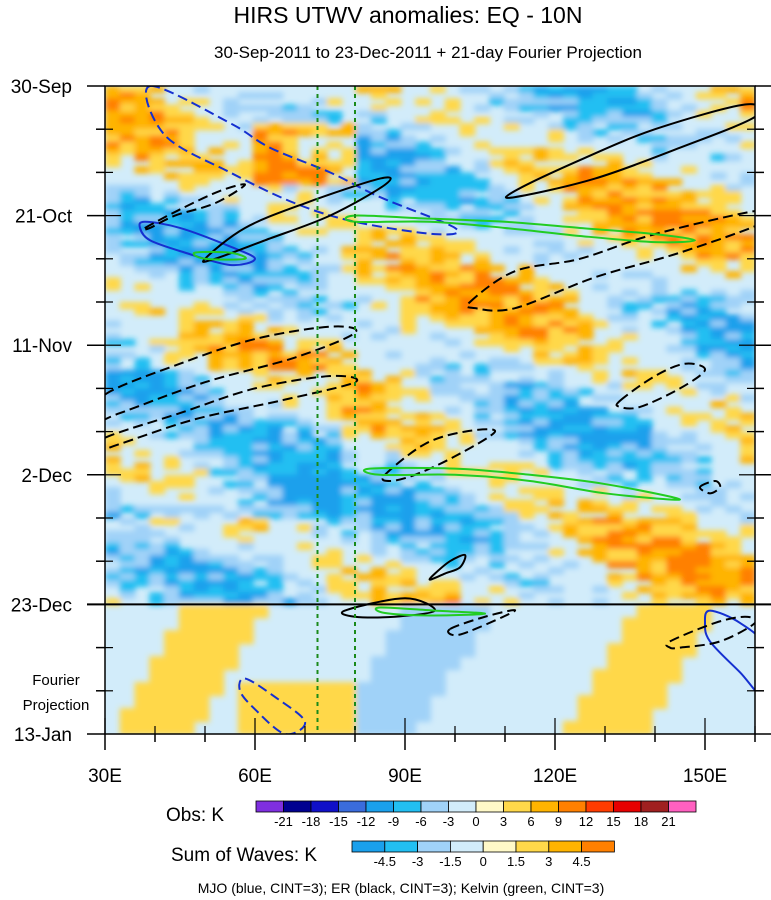 Image resolution: width=771 pixels, height=900 pixels. What do you see at coordinates (489, 806) in the screenshot?
I see `colorbar-swatch` at bounding box center [489, 806].